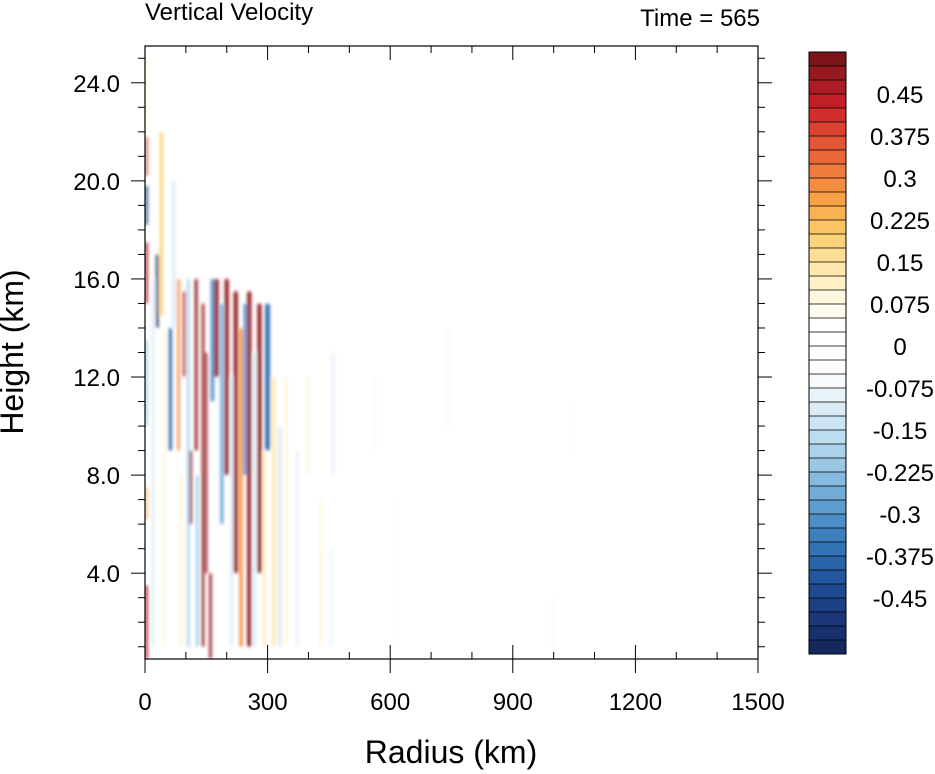 This screenshot has height=774, width=935. Describe the element at coordinates (103, 476) in the screenshot. I see `y-tick-label: 8.0` at that location.